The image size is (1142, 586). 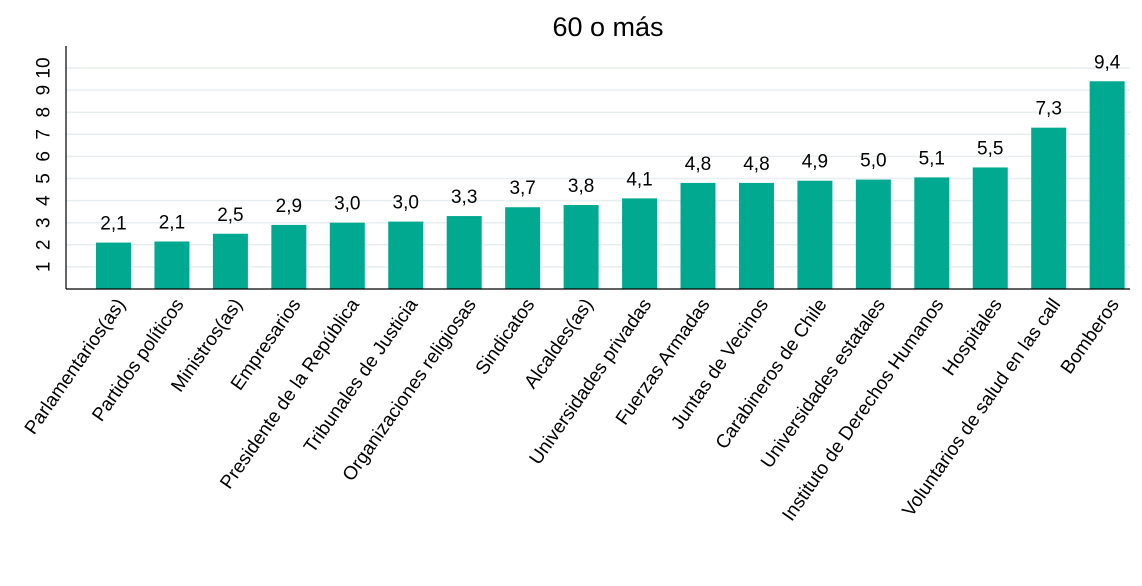 I want to click on category-label: Sindicatos, so click(x=505, y=337).